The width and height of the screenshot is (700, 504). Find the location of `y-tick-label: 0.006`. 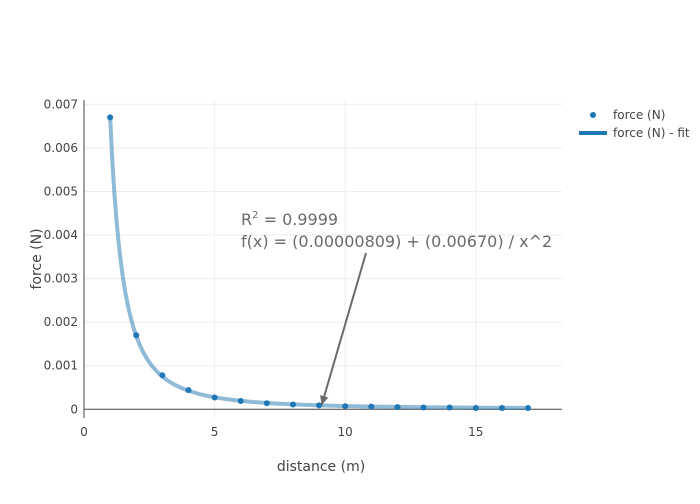

y-tick-label: 0.006 is located at coordinates (61, 148).